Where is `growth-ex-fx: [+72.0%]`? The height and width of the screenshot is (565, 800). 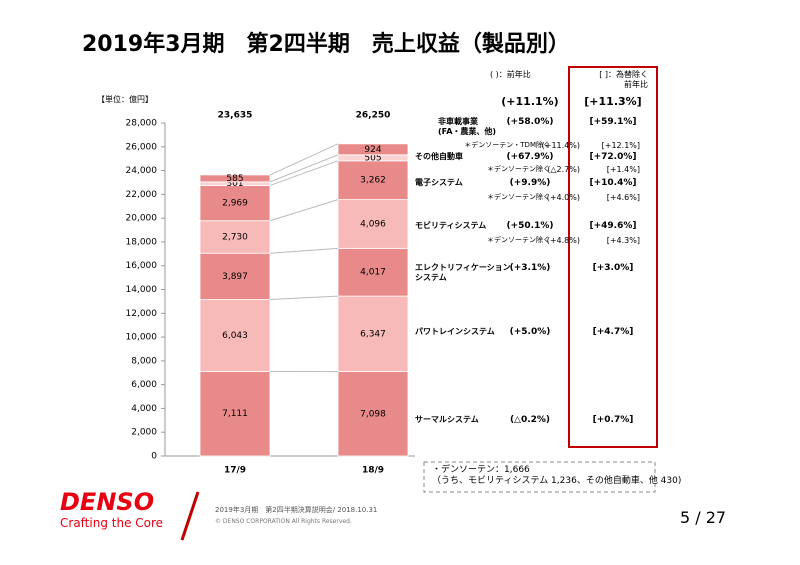
growth-ex-fx: [+72.0%] is located at coordinates (613, 157).